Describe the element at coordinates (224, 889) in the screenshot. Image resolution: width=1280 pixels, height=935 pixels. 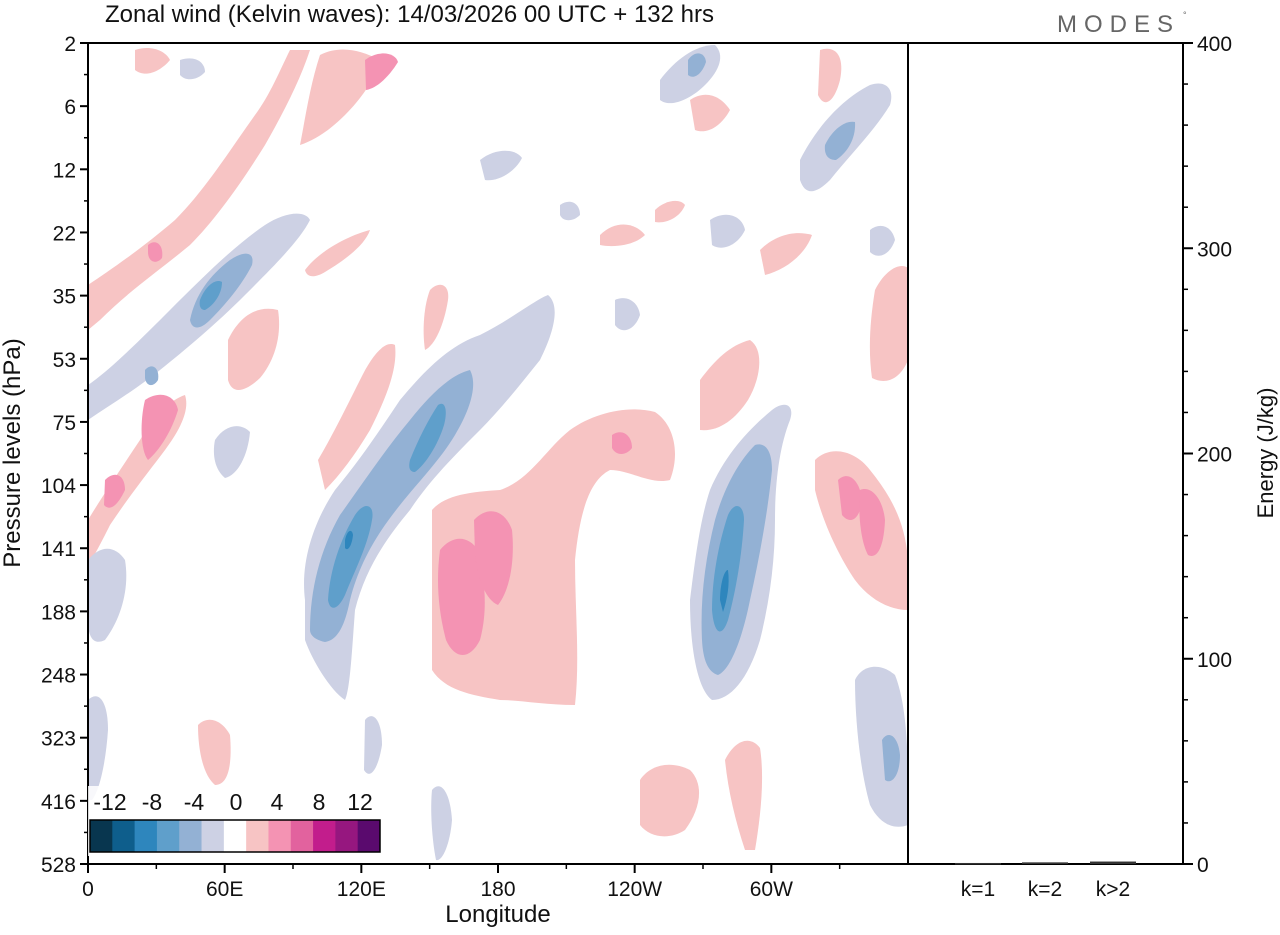
I see `x-tick-label: 60E` at that location.